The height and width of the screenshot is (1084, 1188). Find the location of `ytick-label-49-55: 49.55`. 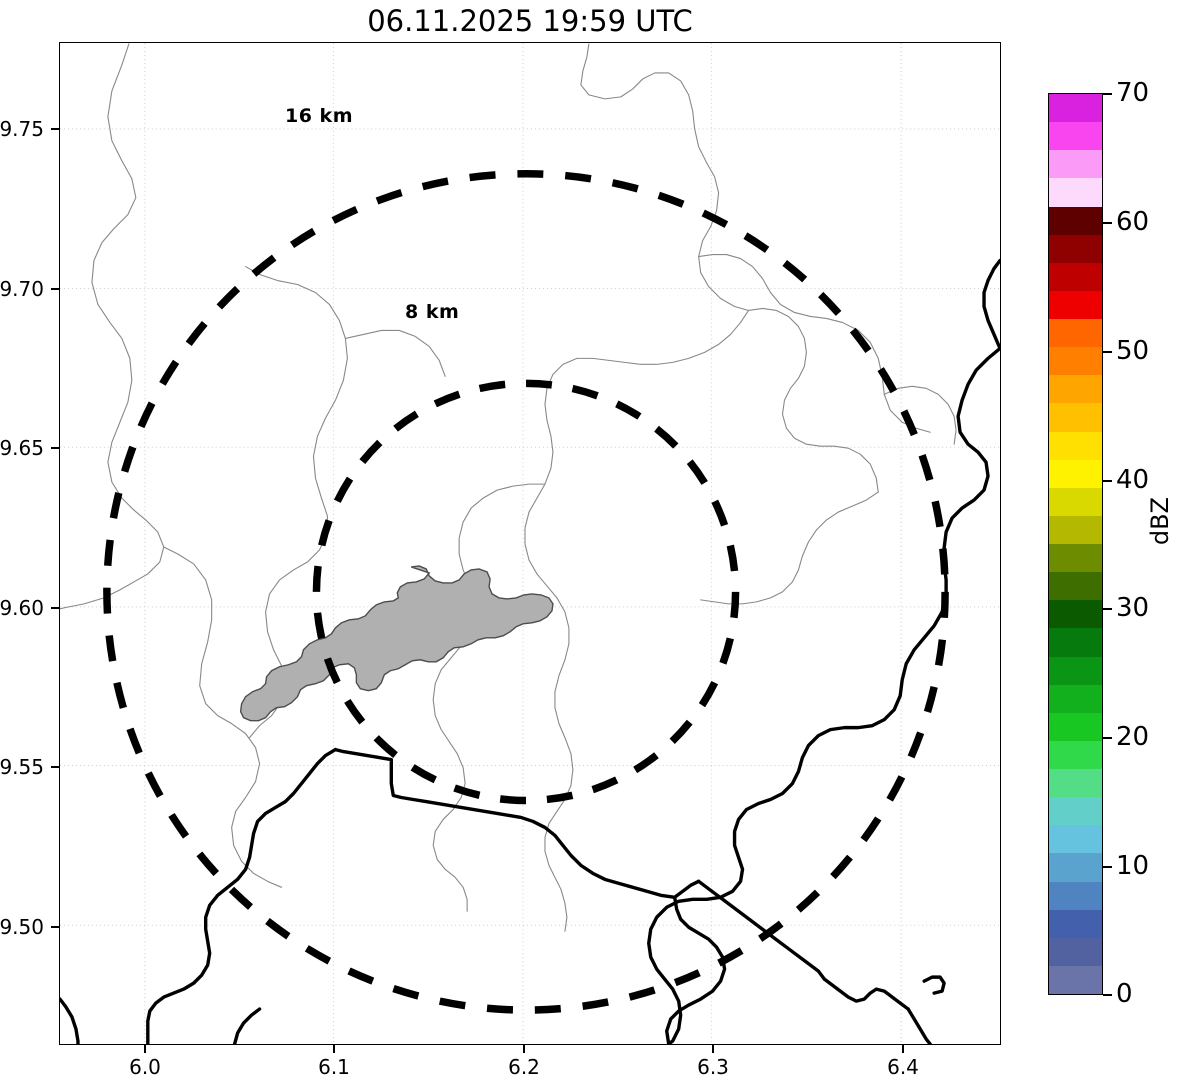

ytick-label-49-55: 49.55 is located at coordinates (22, 767).